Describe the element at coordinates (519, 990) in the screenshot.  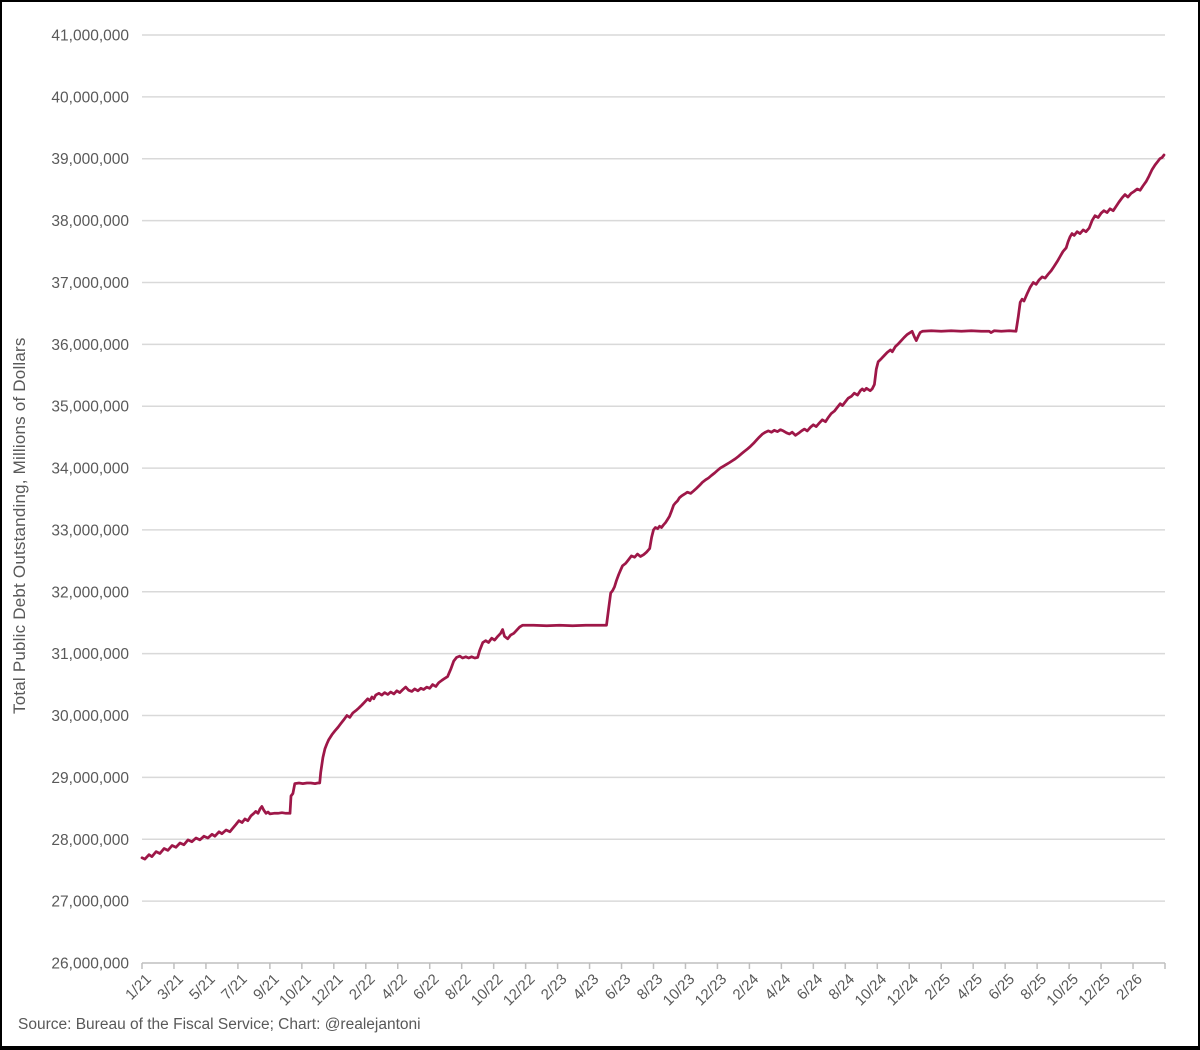
I see `x-tick-label: 12/22` at that location.